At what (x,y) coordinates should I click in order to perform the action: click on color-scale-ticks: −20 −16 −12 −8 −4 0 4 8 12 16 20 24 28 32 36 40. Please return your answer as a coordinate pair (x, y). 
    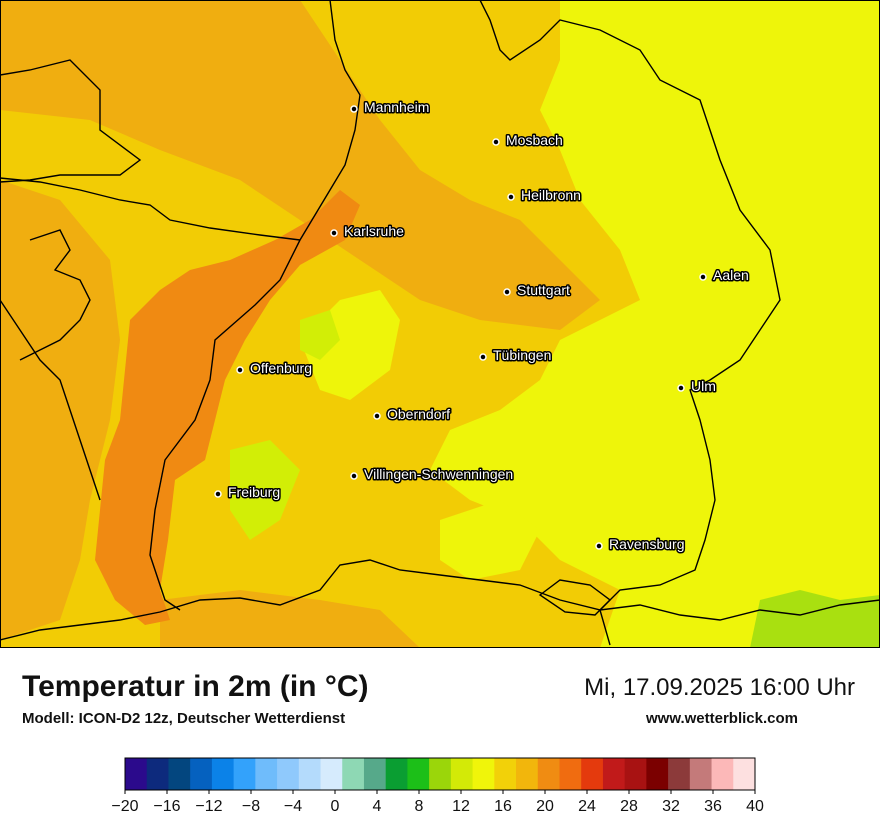
    Looking at the image, I should click on (437, 802).